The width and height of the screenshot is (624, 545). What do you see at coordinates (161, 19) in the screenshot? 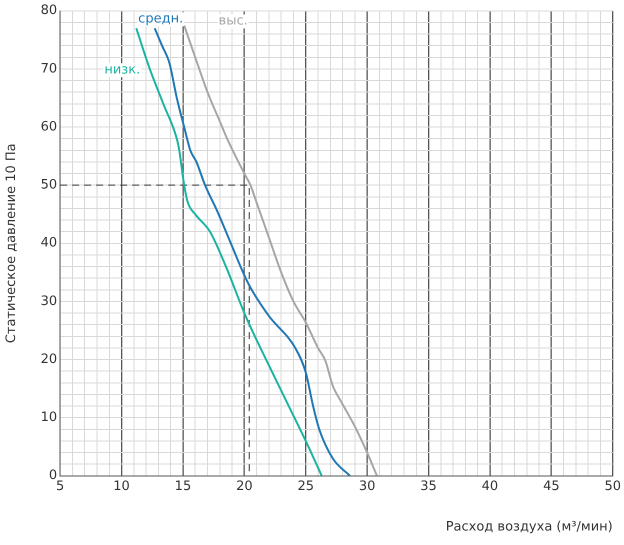
I see `series-label: средн.` at bounding box center [161, 19].